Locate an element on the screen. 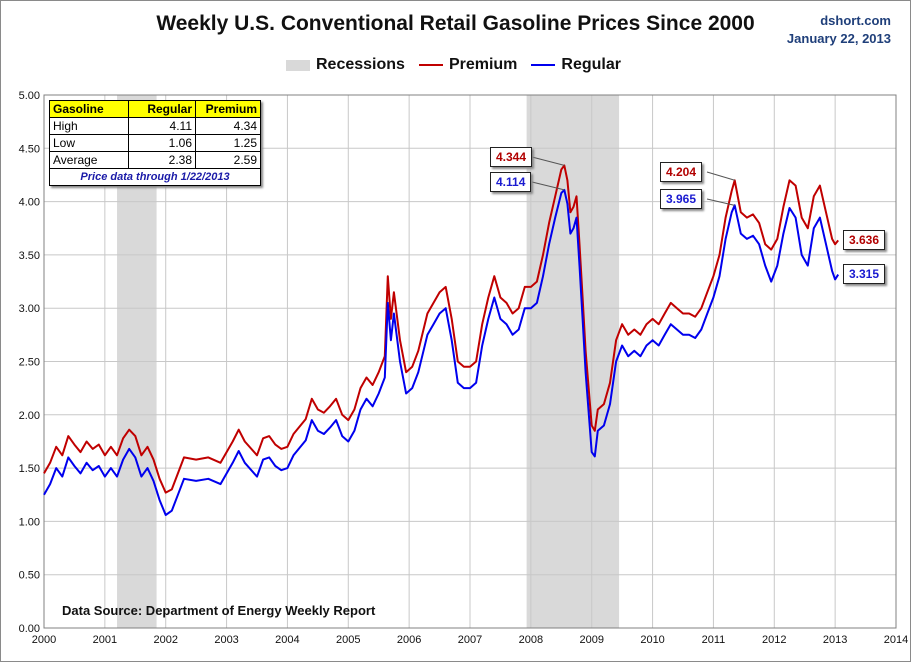 Image resolution: width=911 pixels, height=662 pixels. stats-regular: 1.06 is located at coordinates (162, 143).